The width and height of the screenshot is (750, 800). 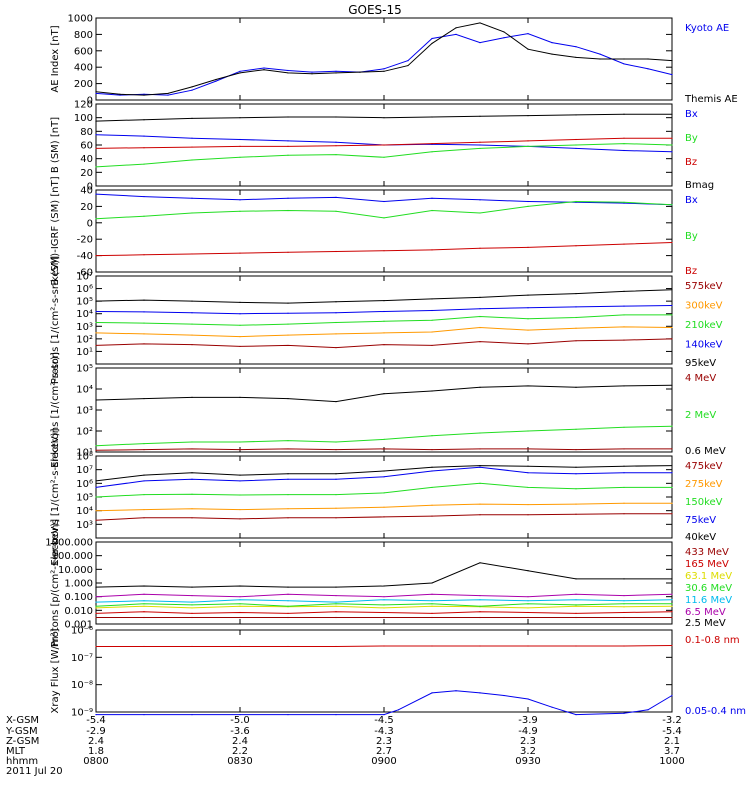 I want to click on ephemeris-value: 2.4, so click(x=96, y=741).